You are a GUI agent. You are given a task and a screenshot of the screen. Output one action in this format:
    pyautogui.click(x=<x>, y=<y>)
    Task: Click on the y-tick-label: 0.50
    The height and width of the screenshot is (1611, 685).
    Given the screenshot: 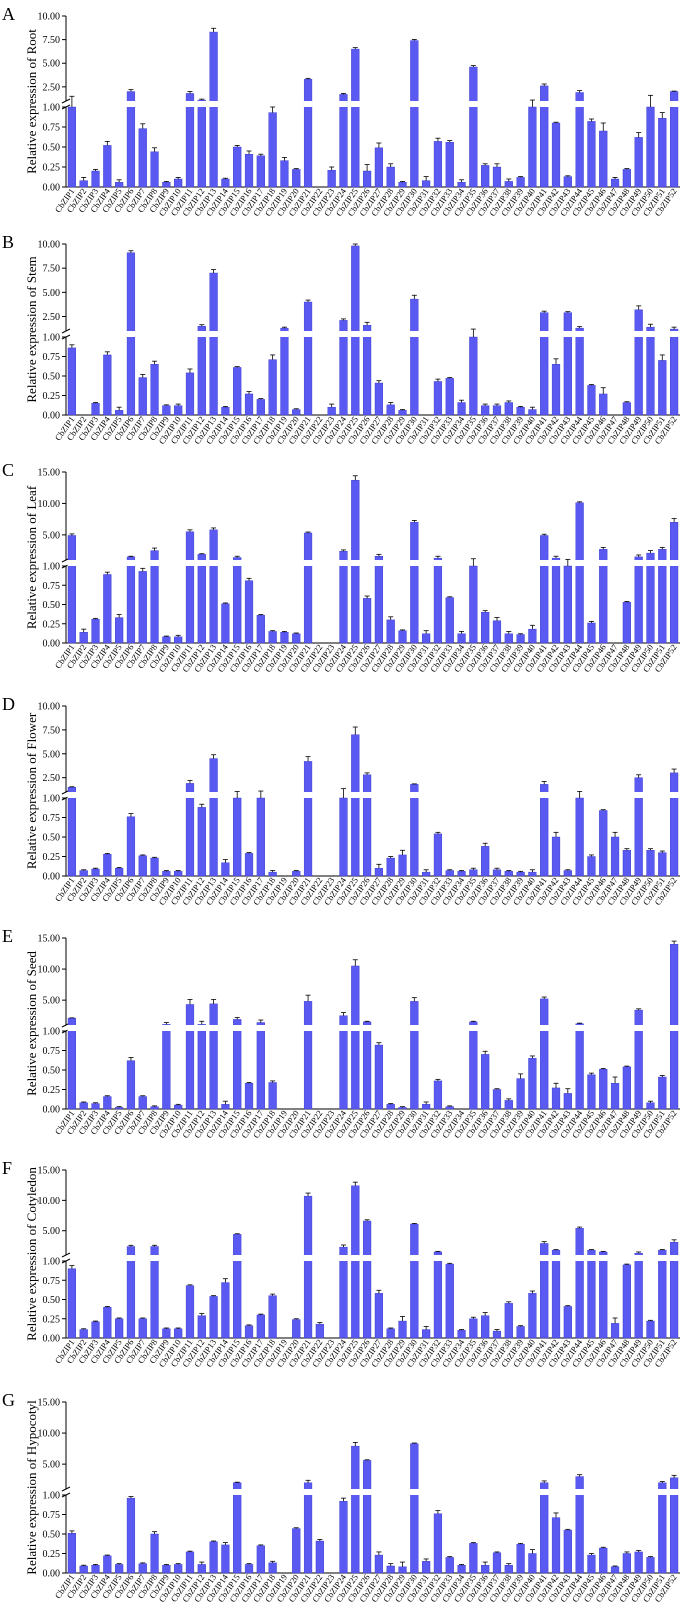 What is the action you would take?
    pyautogui.click(x=52, y=377)
    